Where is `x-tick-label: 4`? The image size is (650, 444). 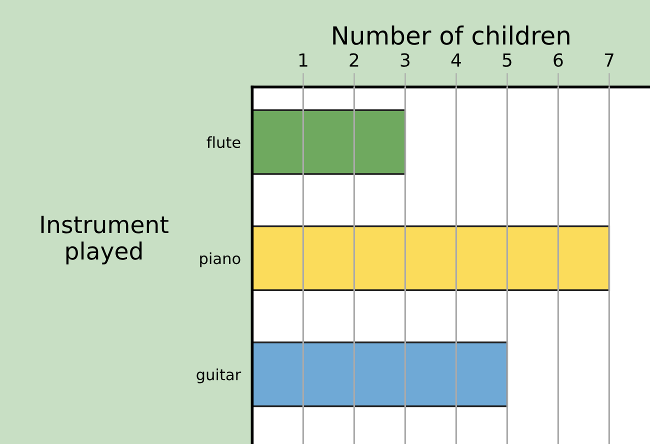
x-tick-label: 4 is located at coordinates (456, 60).